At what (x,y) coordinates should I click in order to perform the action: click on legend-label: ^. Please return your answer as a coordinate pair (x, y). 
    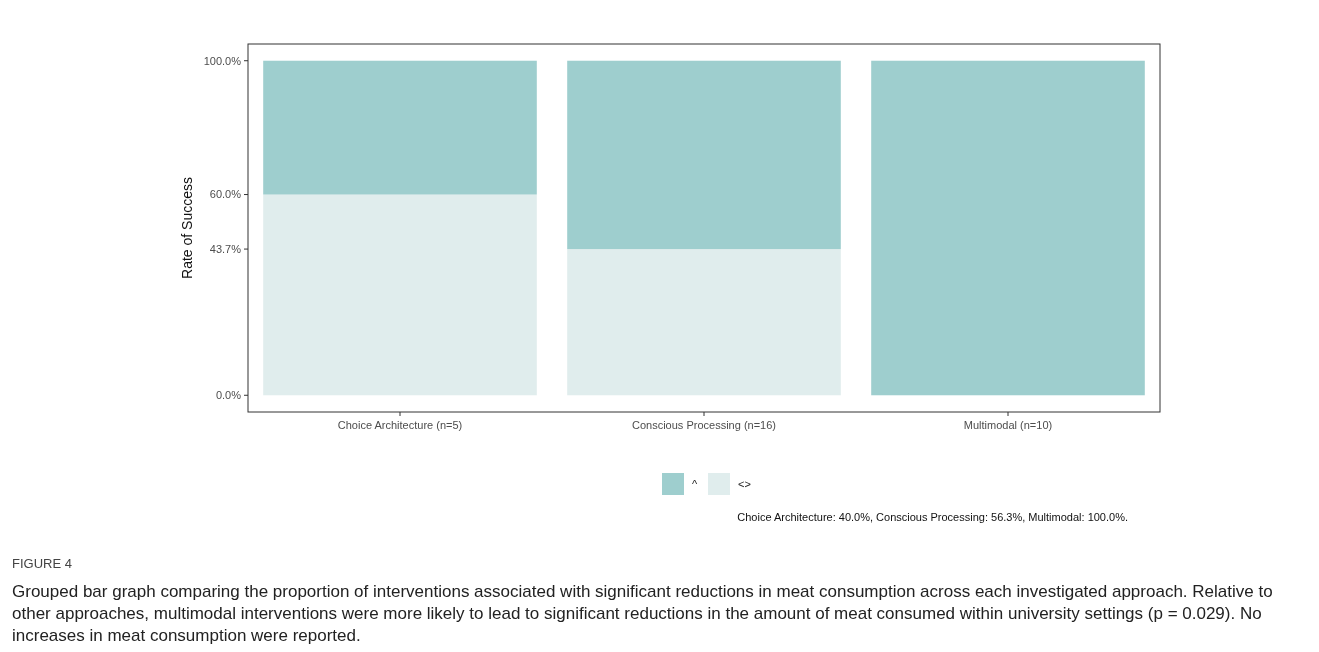
    Looking at the image, I should click on (695, 484).